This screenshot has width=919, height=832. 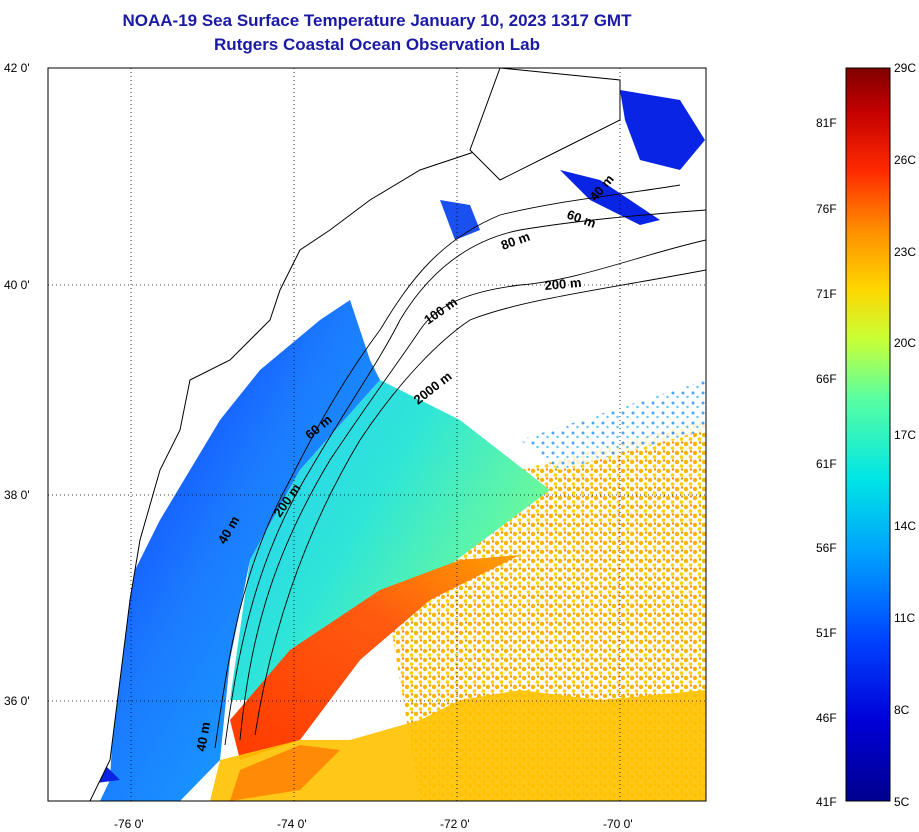 I want to click on longitude-labels: -76 0' -74 0' -72 0' -70 0', so click(x=373, y=824).